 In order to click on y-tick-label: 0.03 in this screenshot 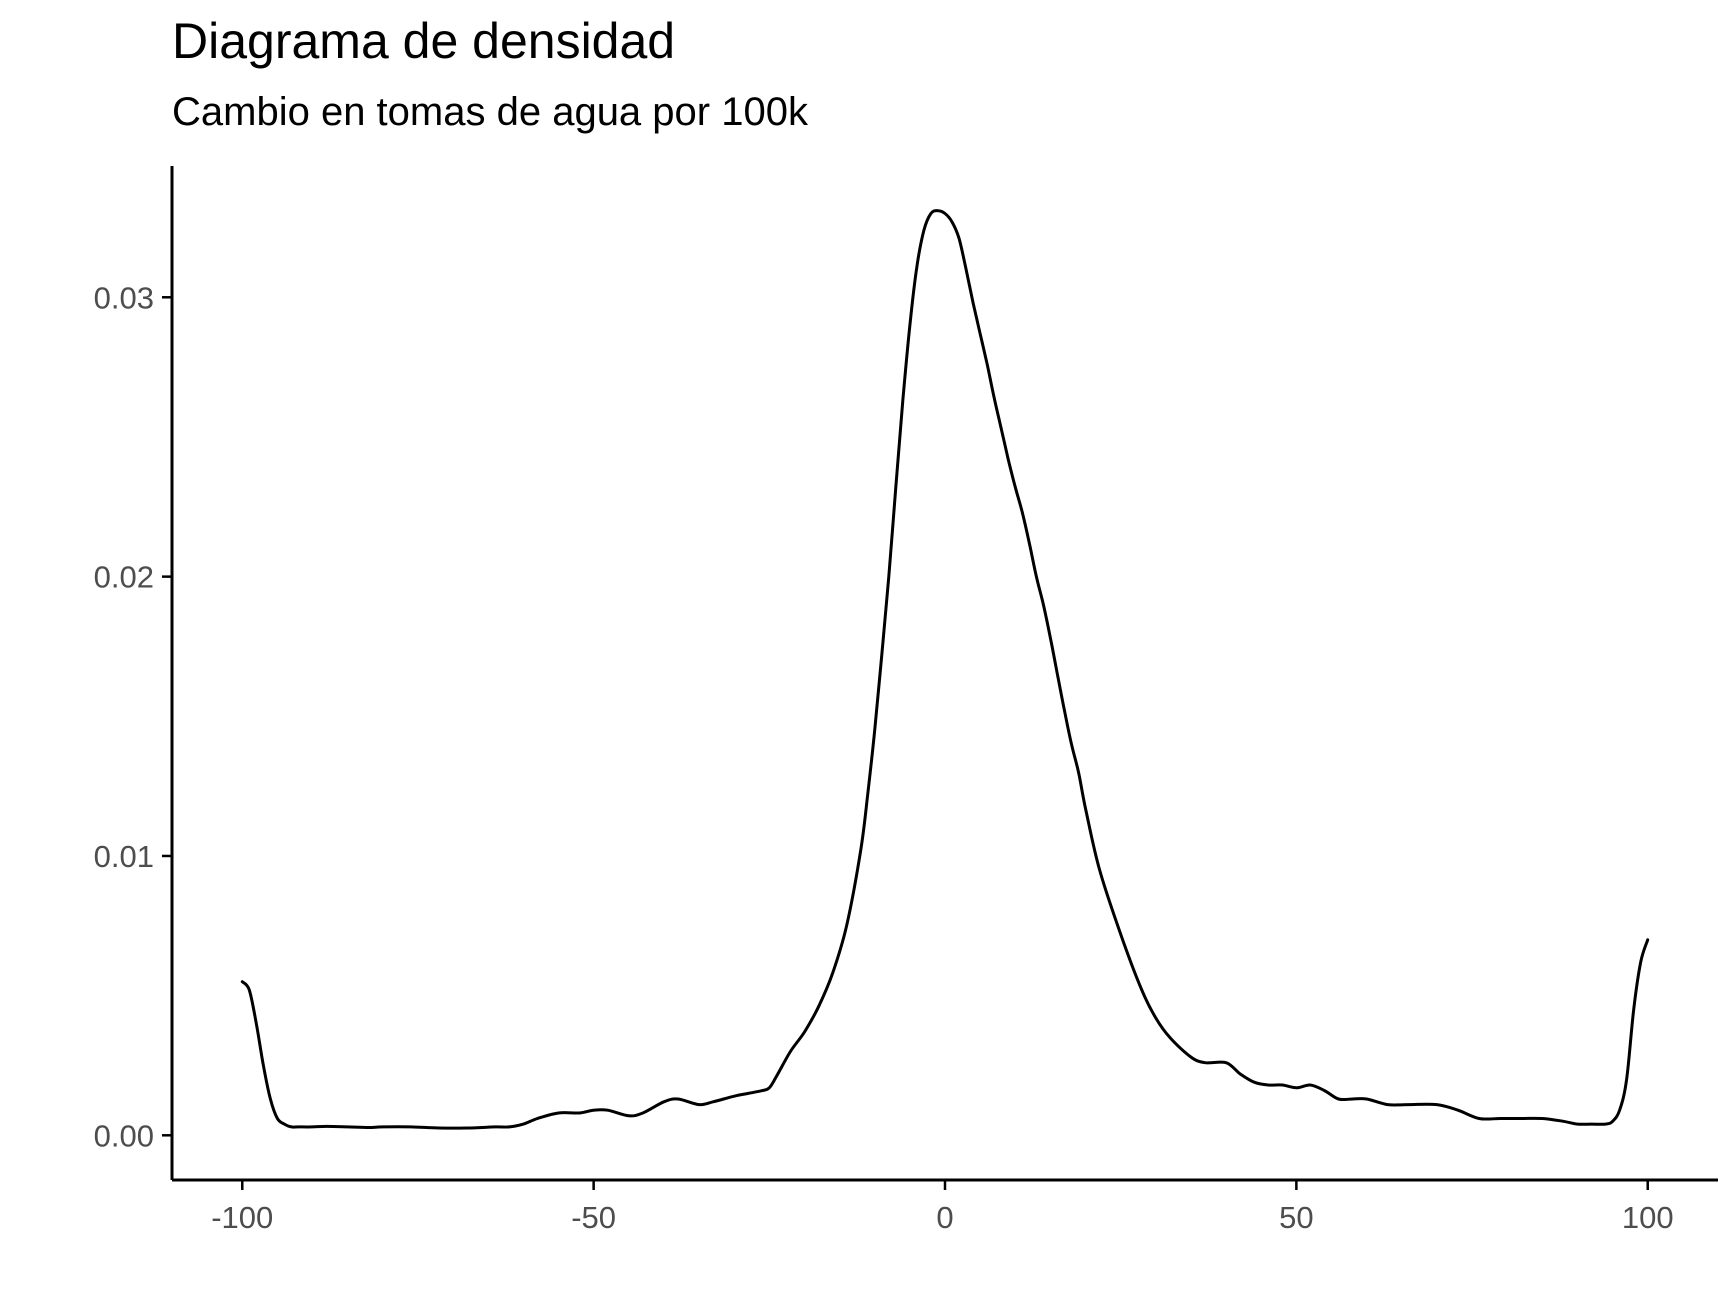, I will do `click(124, 297)`.